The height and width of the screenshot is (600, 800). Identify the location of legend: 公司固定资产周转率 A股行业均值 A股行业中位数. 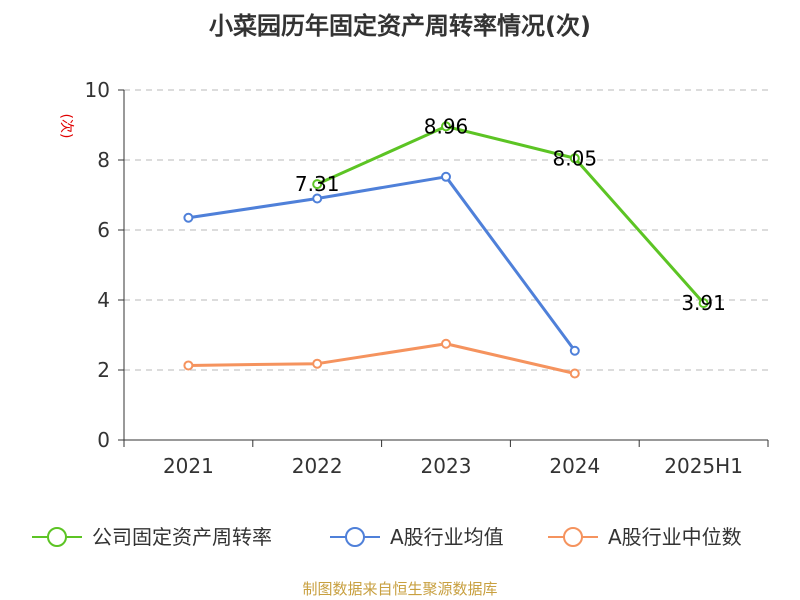
(387, 537).